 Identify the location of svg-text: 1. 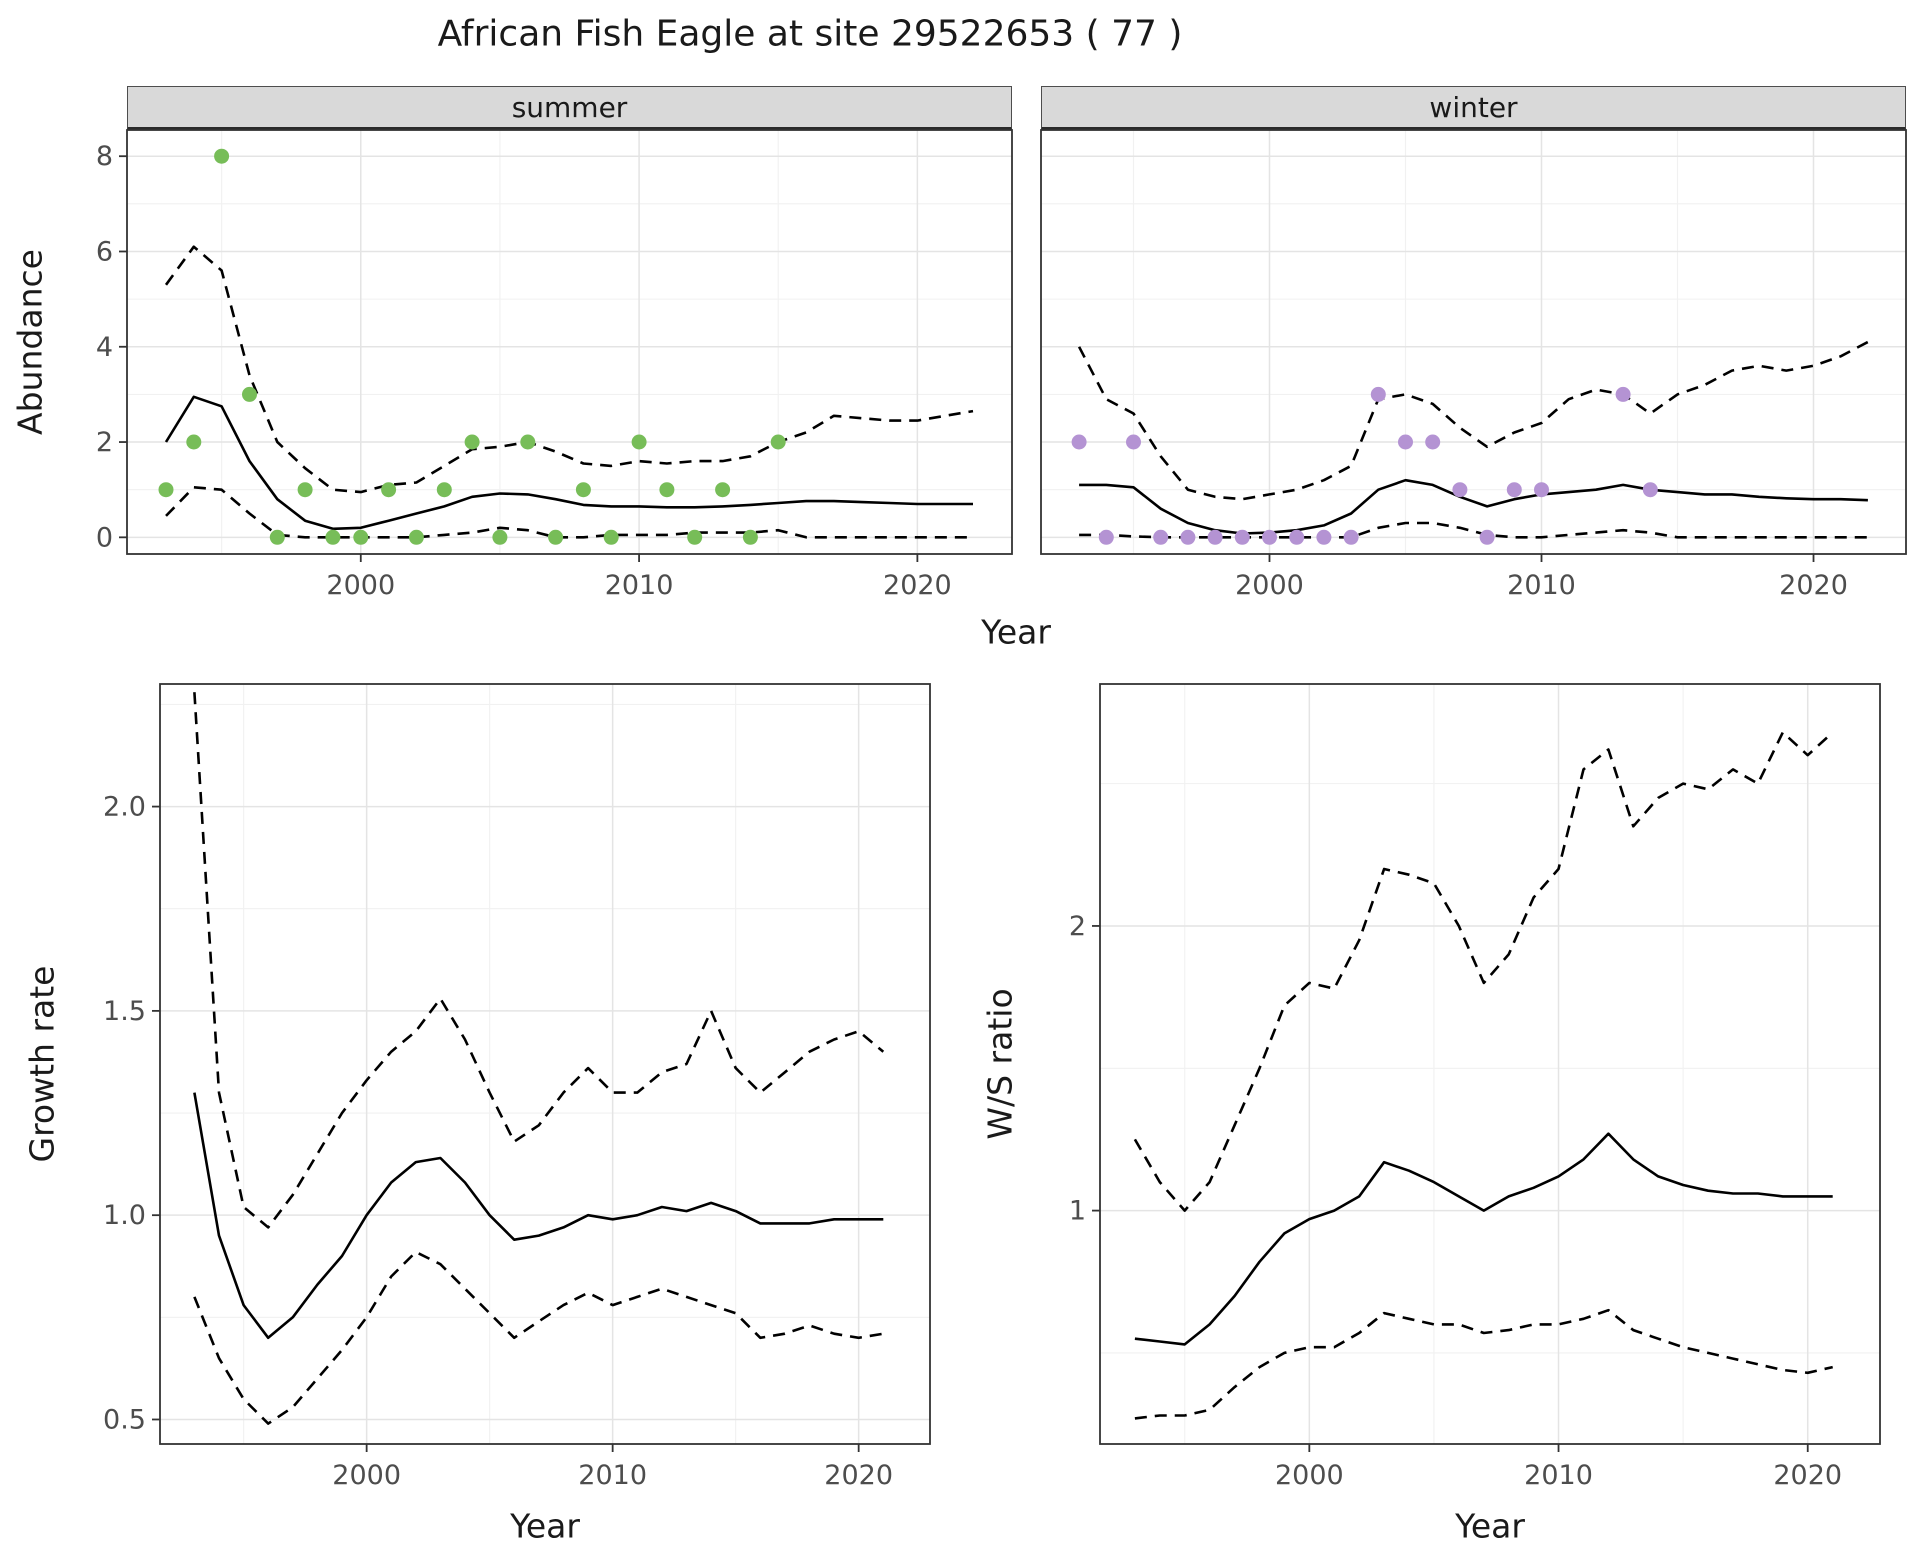
(1077, 1211).